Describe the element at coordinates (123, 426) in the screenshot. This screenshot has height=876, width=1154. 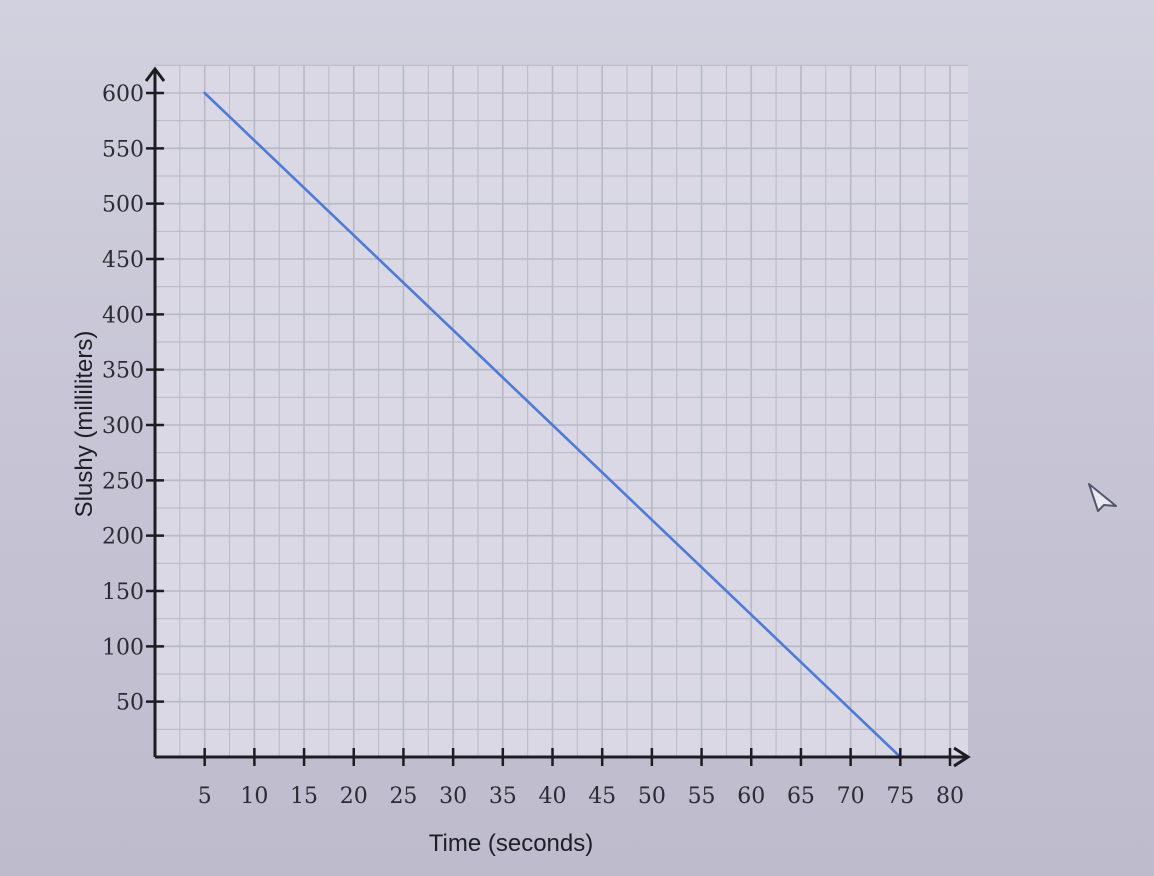
I see `y-tick-label: 300` at that location.